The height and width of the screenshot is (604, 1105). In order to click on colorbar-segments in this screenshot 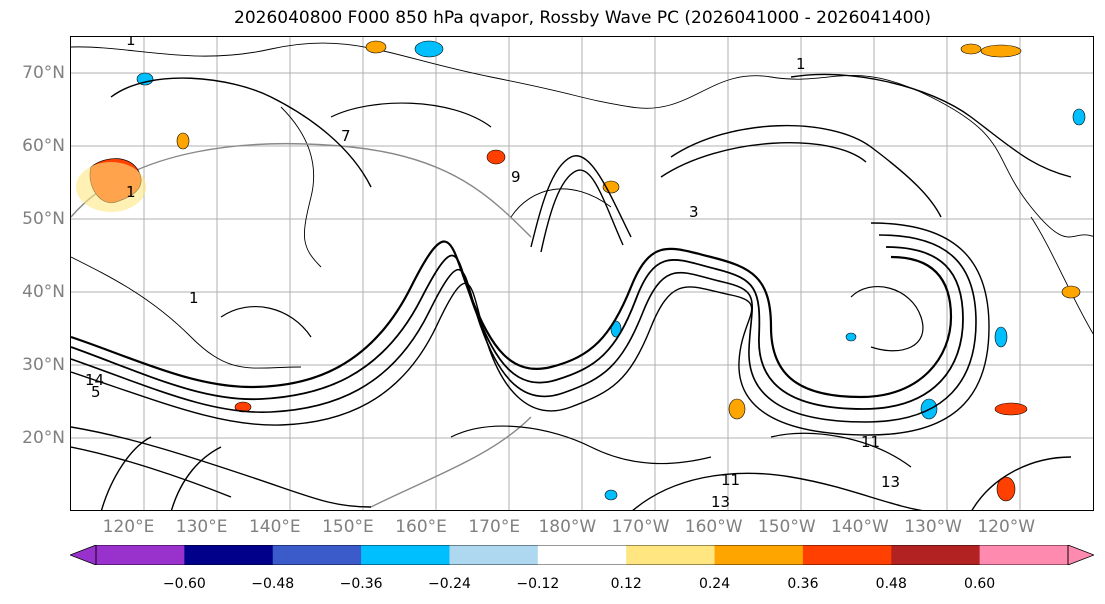, I will do `click(582, 555)`.